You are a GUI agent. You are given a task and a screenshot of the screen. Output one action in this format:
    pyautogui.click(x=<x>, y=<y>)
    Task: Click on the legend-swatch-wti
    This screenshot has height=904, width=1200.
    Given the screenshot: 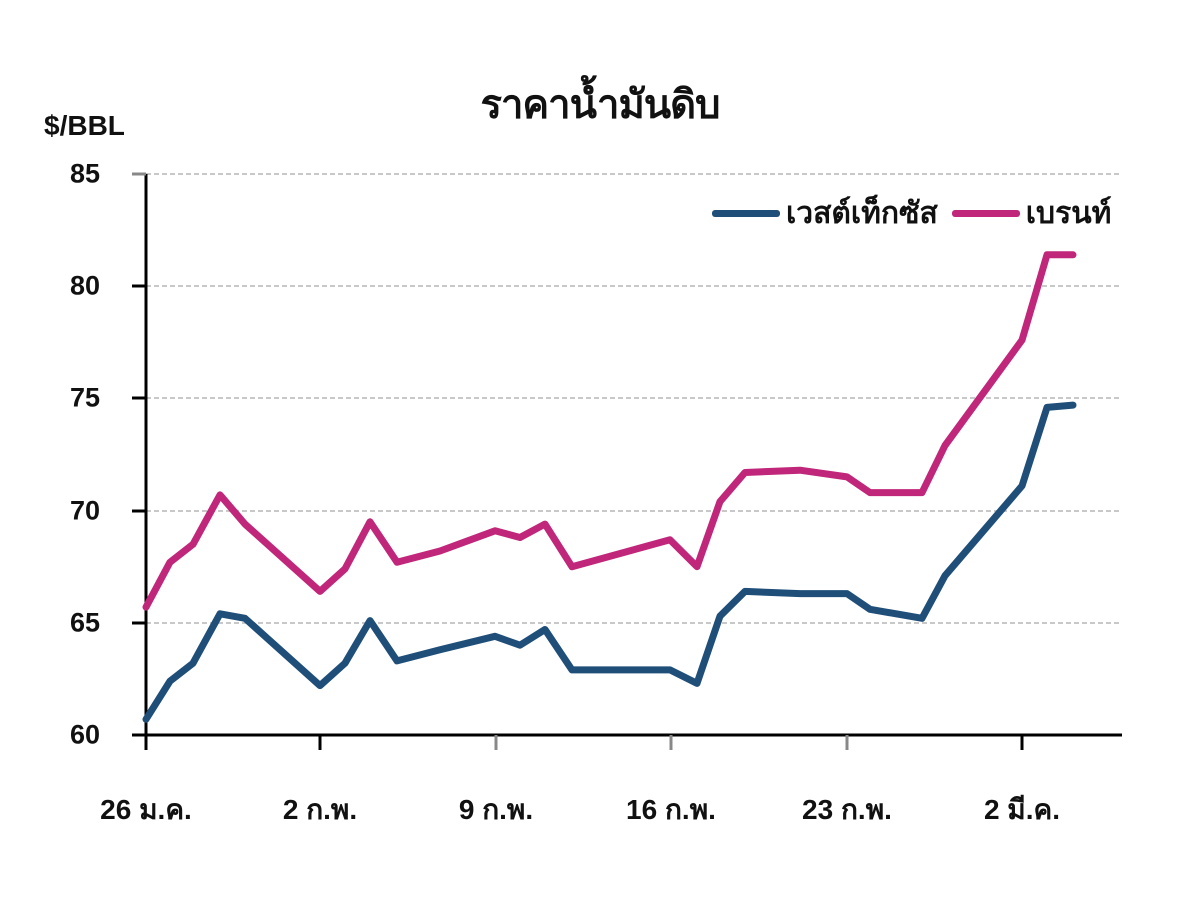 What is the action you would take?
    pyautogui.click(x=746, y=213)
    